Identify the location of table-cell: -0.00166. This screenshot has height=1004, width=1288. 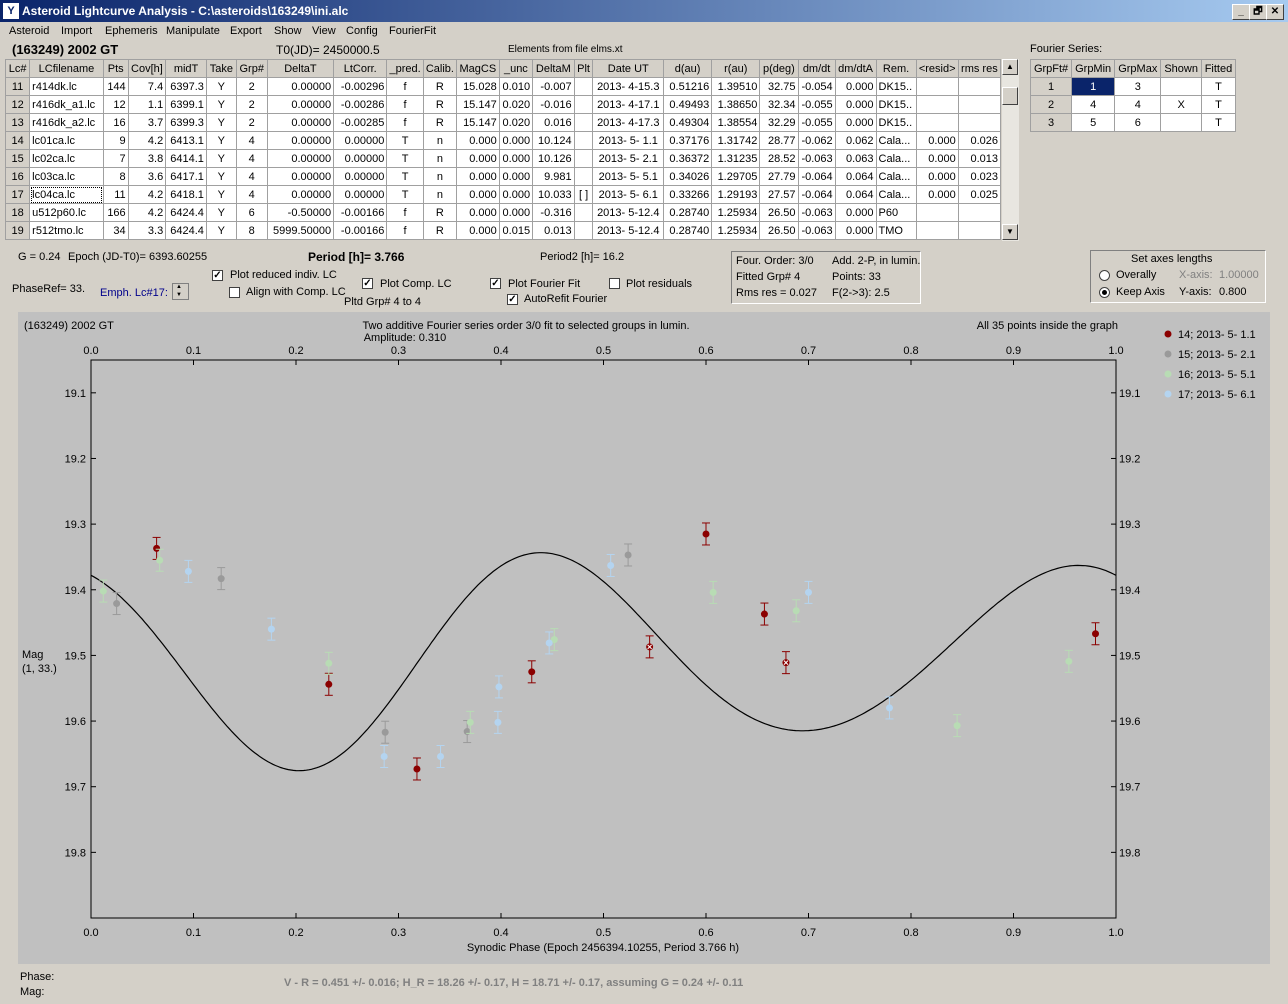
(360, 230).